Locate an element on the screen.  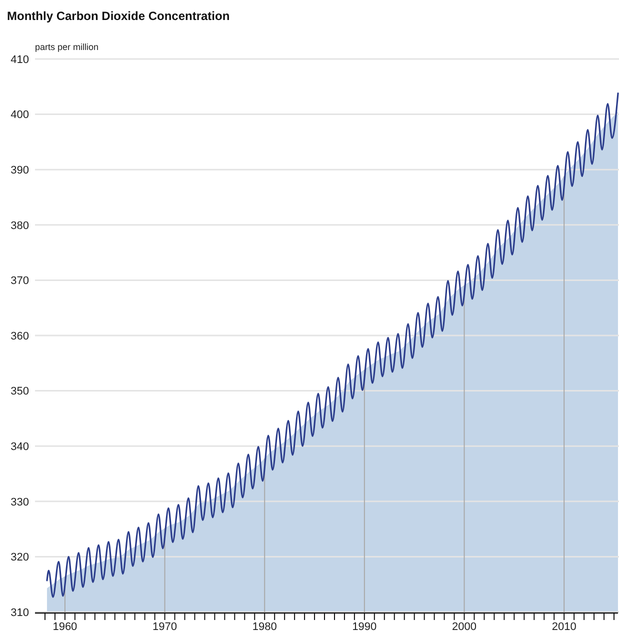
chart-title: Monthly Carbon Dioxide Concentration is located at coordinates (118, 16).